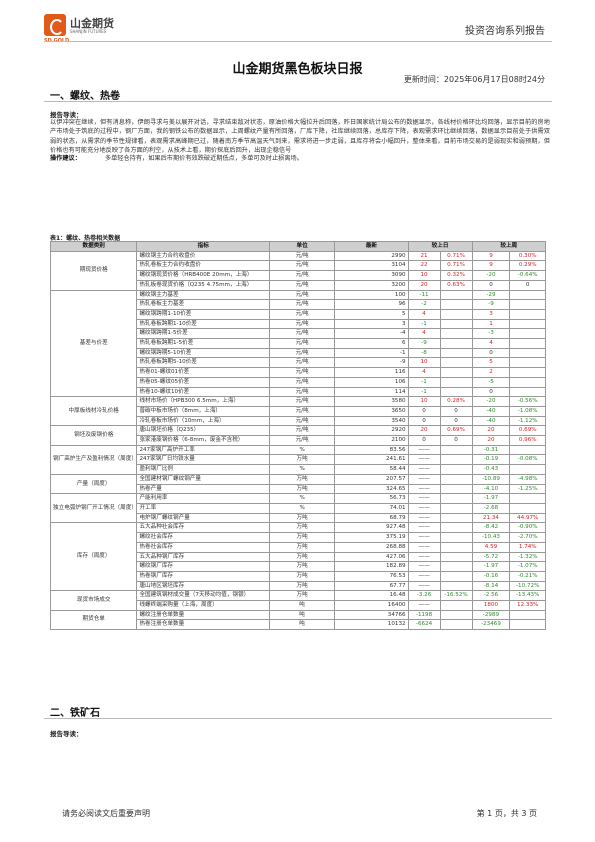 The height and width of the screenshot is (842, 595). Describe the element at coordinates (93, 343) in the screenshot. I see `category-cell: 基差与价差` at that location.